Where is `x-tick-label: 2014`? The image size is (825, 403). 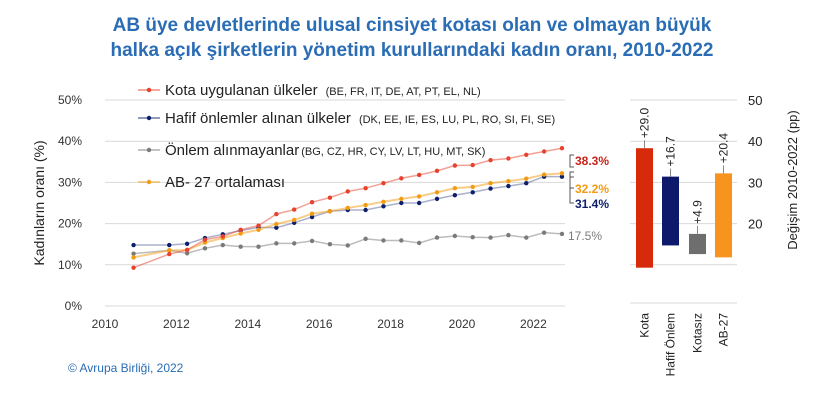 x-tick-label: 2014 is located at coordinates (247, 324).